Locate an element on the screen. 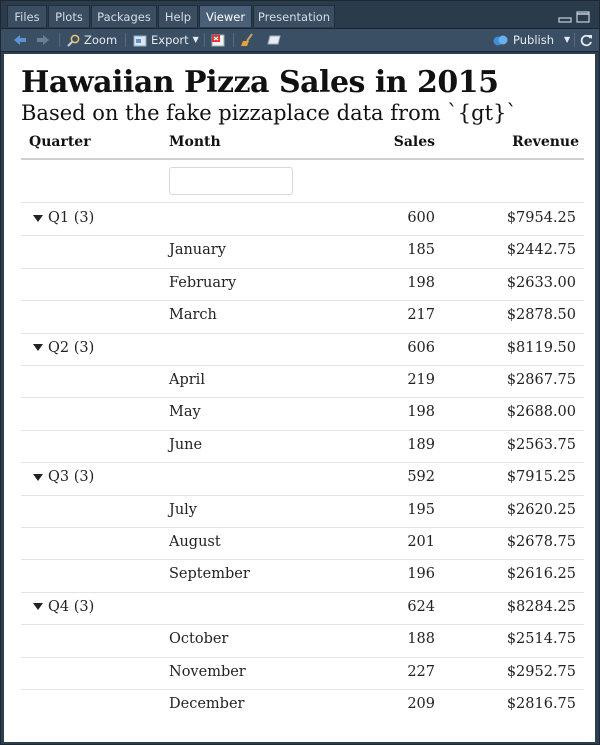 This screenshot has width=600, height=745. sales-cell: 185 is located at coordinates (421, 250).